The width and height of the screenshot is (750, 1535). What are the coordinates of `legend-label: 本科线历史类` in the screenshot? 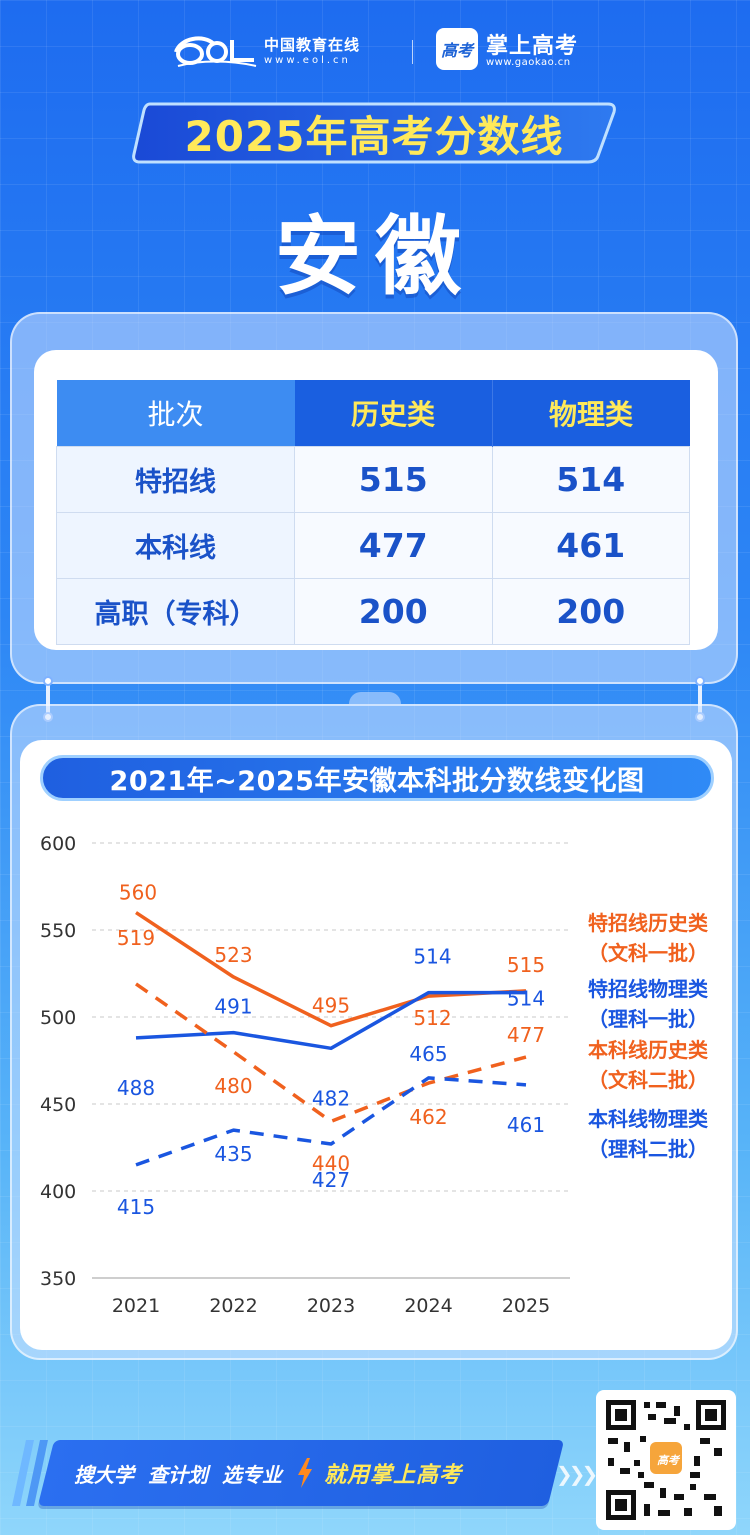 It's located at (648, 1050).